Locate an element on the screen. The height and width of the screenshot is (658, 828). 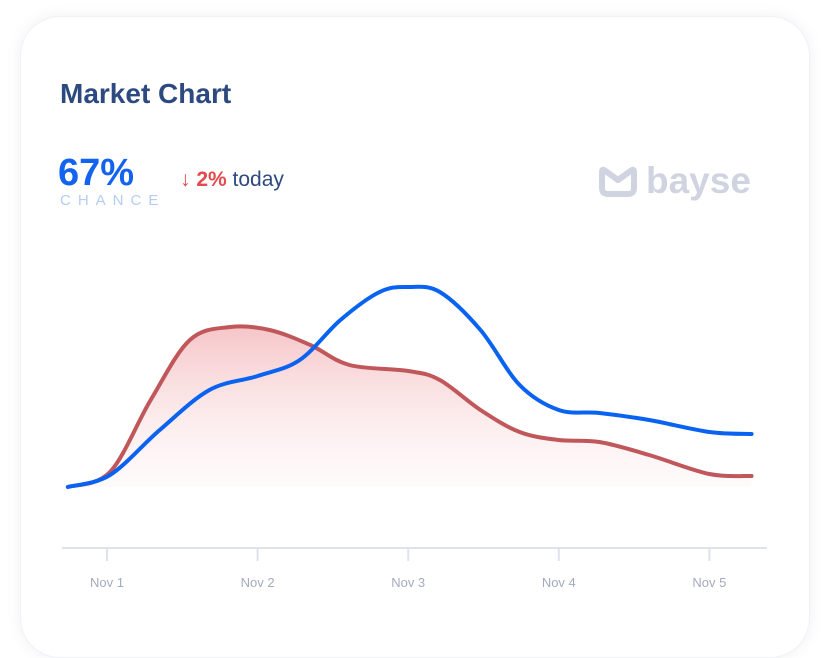
x-tick-label: Nov 5 is located at coordinates (709, 582).